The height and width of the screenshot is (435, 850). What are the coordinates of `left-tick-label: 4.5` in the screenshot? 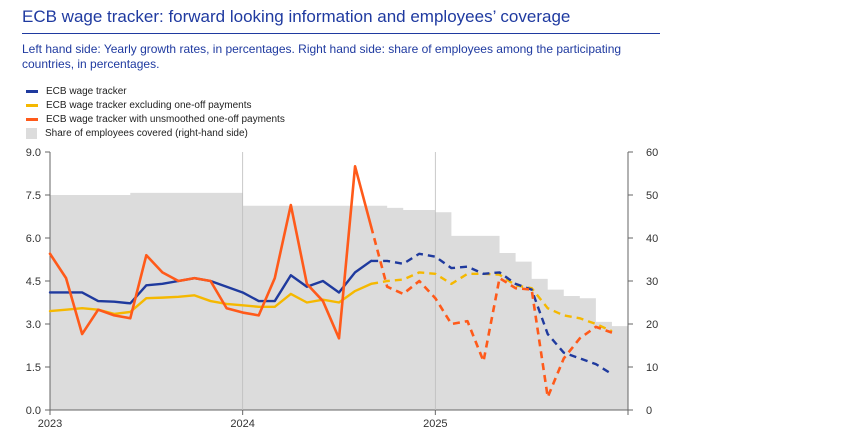 It's located at (33, 282).